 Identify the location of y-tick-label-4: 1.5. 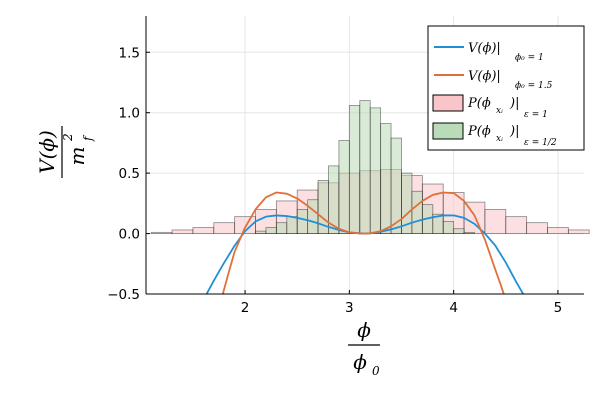
(129, 53).